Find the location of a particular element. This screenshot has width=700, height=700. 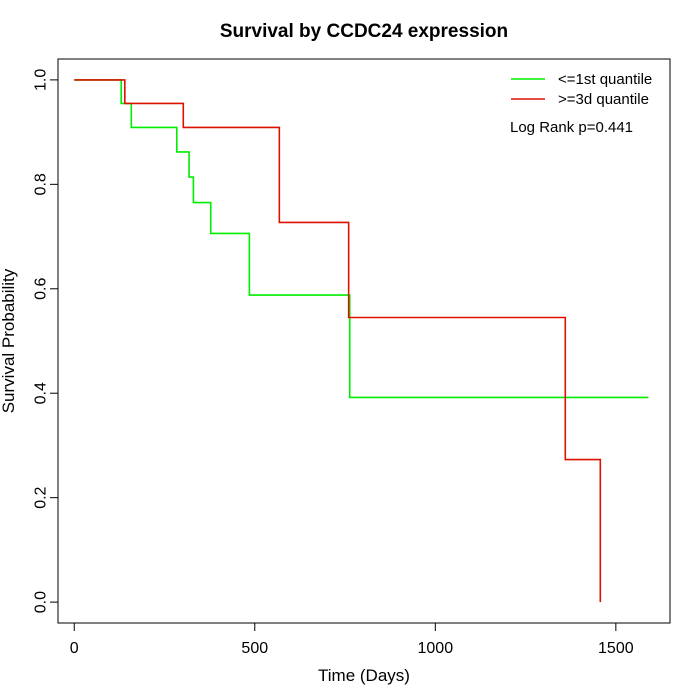

y-tick-label: 0.6 is located at coordinates (41, 289).